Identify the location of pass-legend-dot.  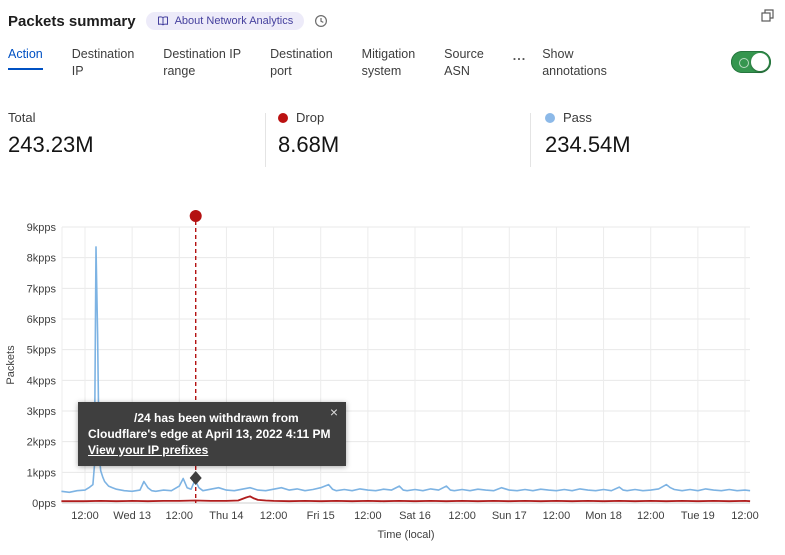
(550, 117).